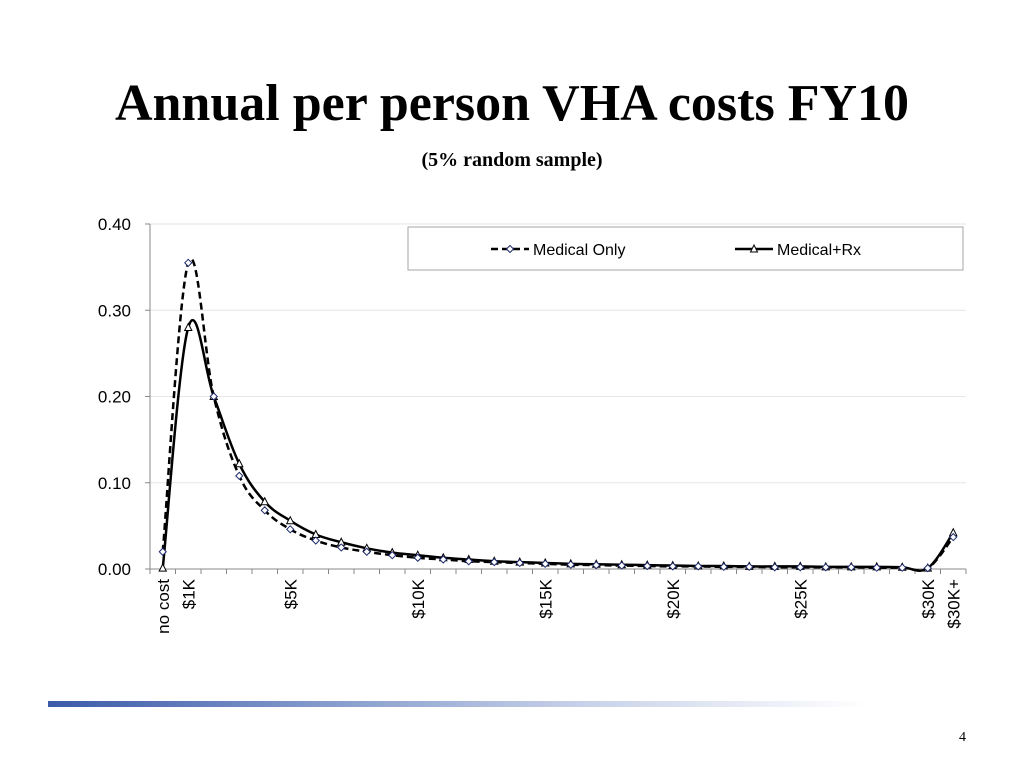  Describe the element at coordinates (458, 704) in the screenshot. I see `footer-accent-bar` at that location.